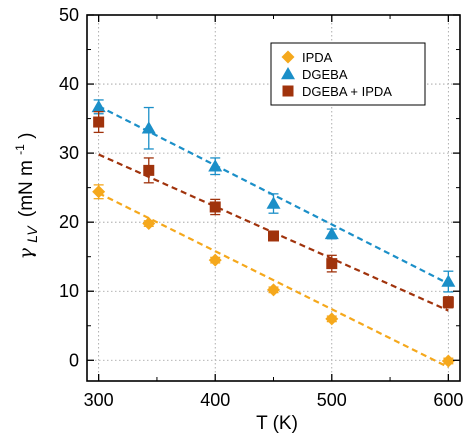  What do you see at coordinates (20, 149) in the screenshot?
I see `y-axis-exponent: -1` at bounding box center [20, 149].